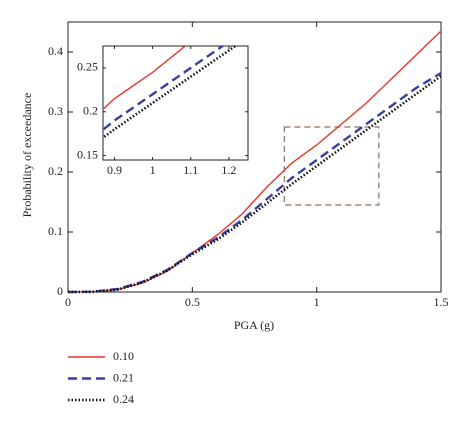 Image resolution: width=474 pixels, height=429 pixels. What do you see at coordinates (441, 302) in the screenshot?
I see `x-tick-label: 1.5` at bounding box center [441, 302].